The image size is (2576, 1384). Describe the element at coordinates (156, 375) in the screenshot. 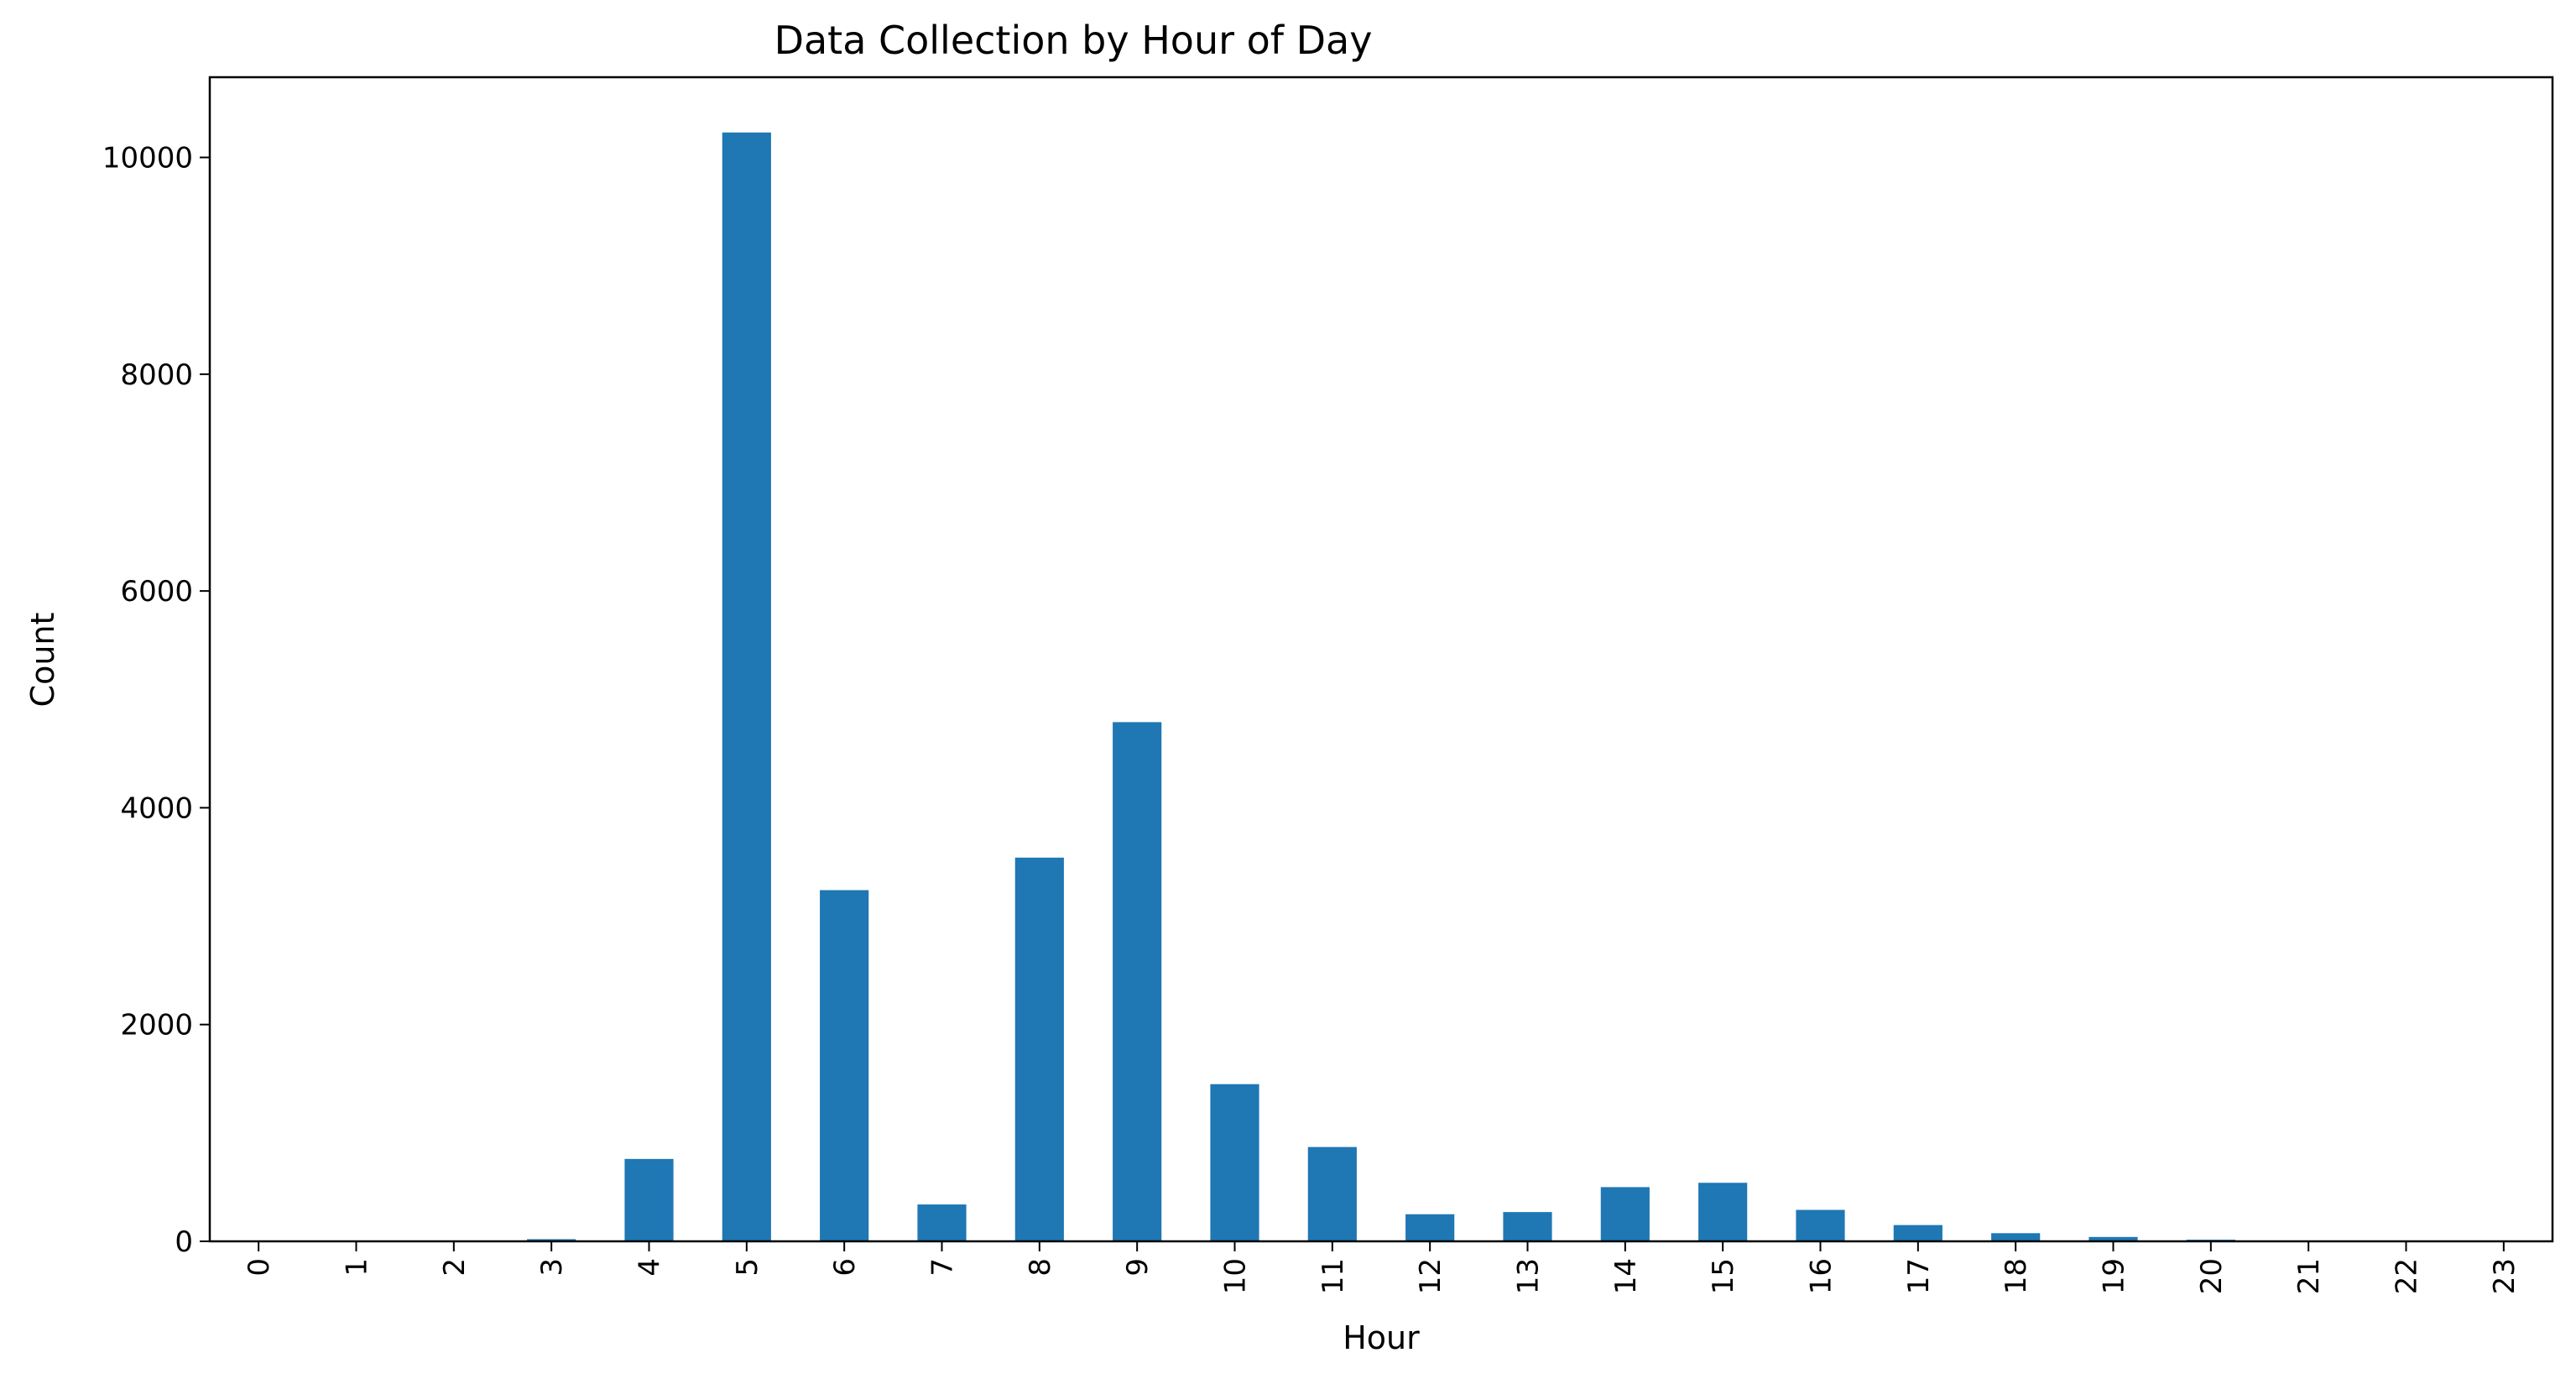

I see `y-tick-label-8000: 8000` at that location.